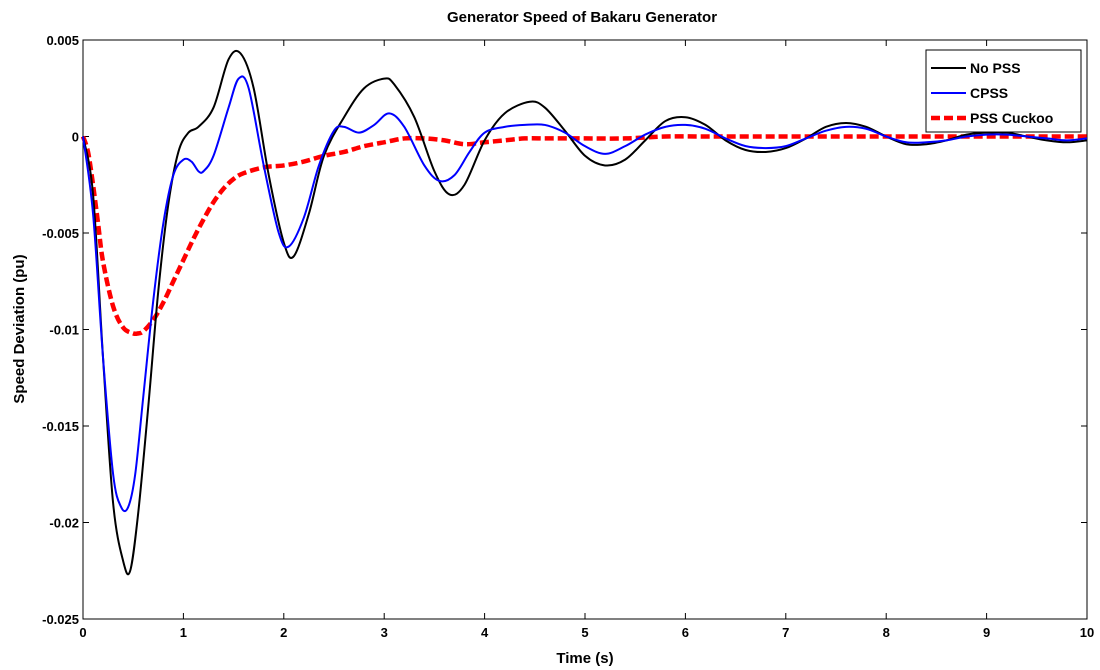 This screenshot has height=670, width=1100. Describe the element at coordinates (82, 632) in the screenshot. I see `x-tick-label: 0` at that location.